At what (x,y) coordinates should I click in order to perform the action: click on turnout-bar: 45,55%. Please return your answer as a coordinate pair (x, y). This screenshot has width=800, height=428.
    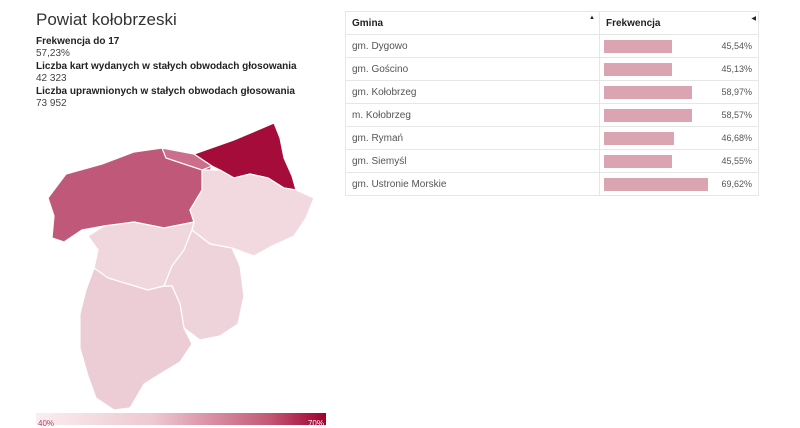
    Looking at the image, I should click on (679, 161).